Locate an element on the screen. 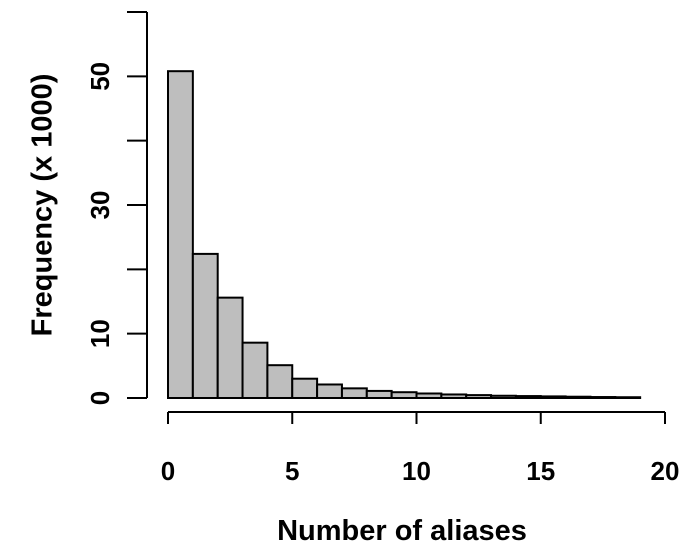 The height and width of the screenshot is (555, 685). x-axis-title: Number of aliases is located at coordinates (402, 531).